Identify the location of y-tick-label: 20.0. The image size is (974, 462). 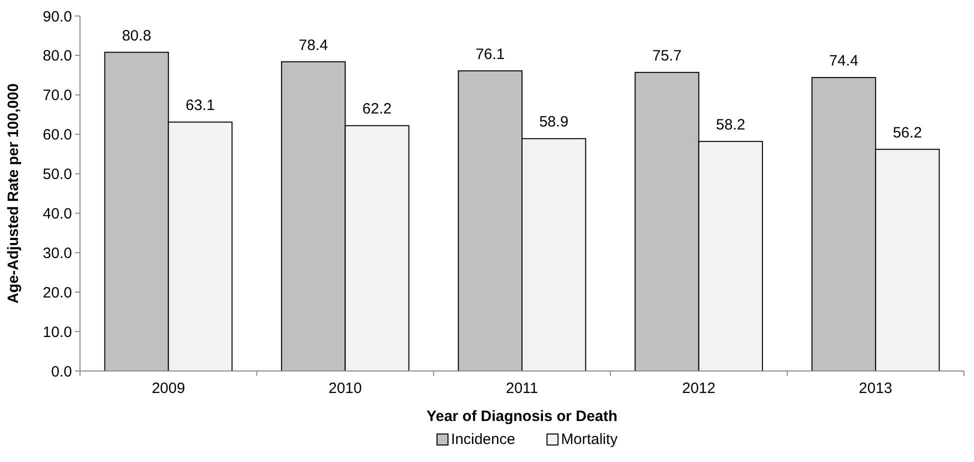
(57, 293).